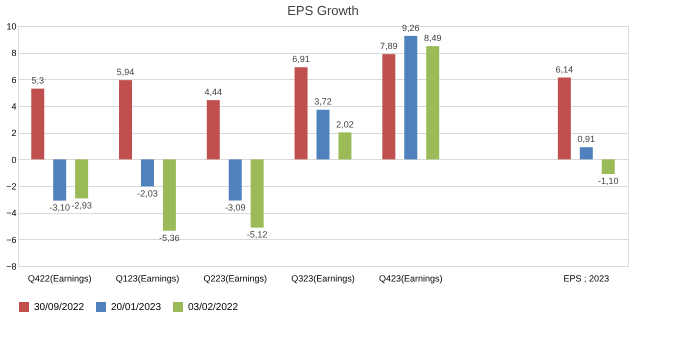 This screenshot has height=348, width=687. What do you see at coordinates (213, 92) in the screenshot?
I see `data-label: 4,44` at bounding box center [213, 92].